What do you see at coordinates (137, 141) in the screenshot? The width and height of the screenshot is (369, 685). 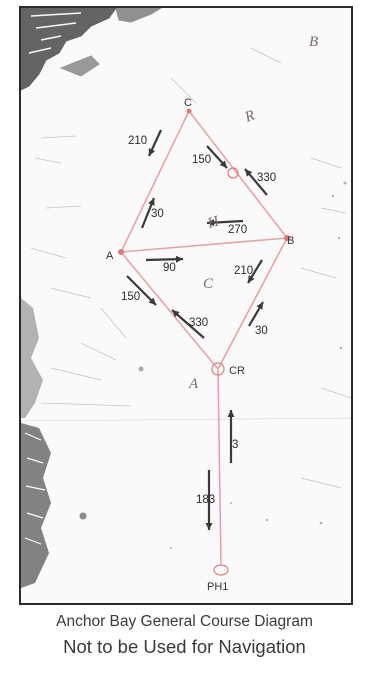 I see `bearing-c-to-a: 210` at bounding box center [137, 141].